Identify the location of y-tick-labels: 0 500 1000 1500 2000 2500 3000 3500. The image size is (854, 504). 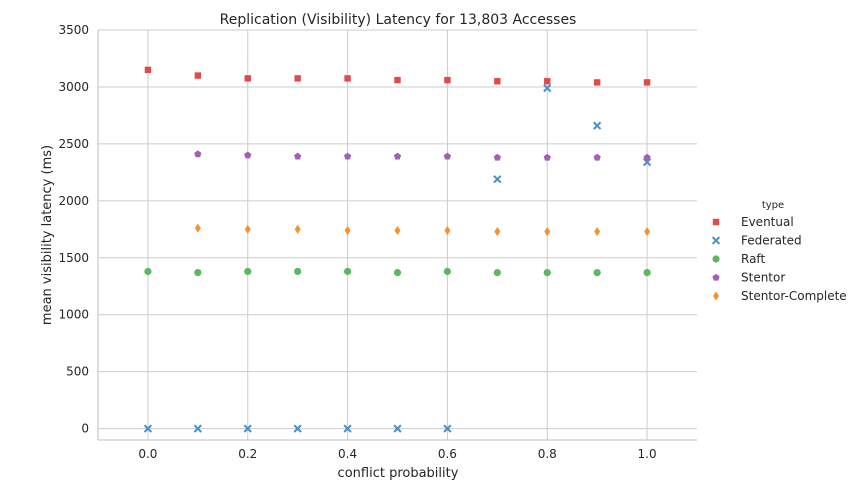
(73, 229).